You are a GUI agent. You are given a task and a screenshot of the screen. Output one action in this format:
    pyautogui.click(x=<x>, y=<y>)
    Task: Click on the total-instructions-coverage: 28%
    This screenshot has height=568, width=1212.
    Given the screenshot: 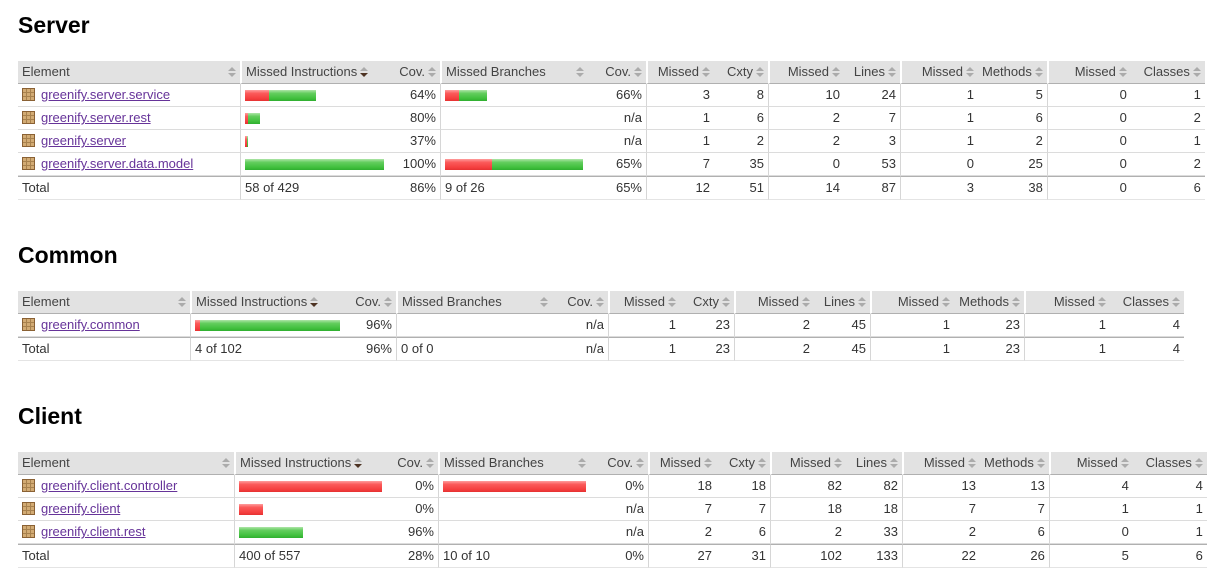 What is the action you would take?
    pyautogui.click(x=412, y=556)
    